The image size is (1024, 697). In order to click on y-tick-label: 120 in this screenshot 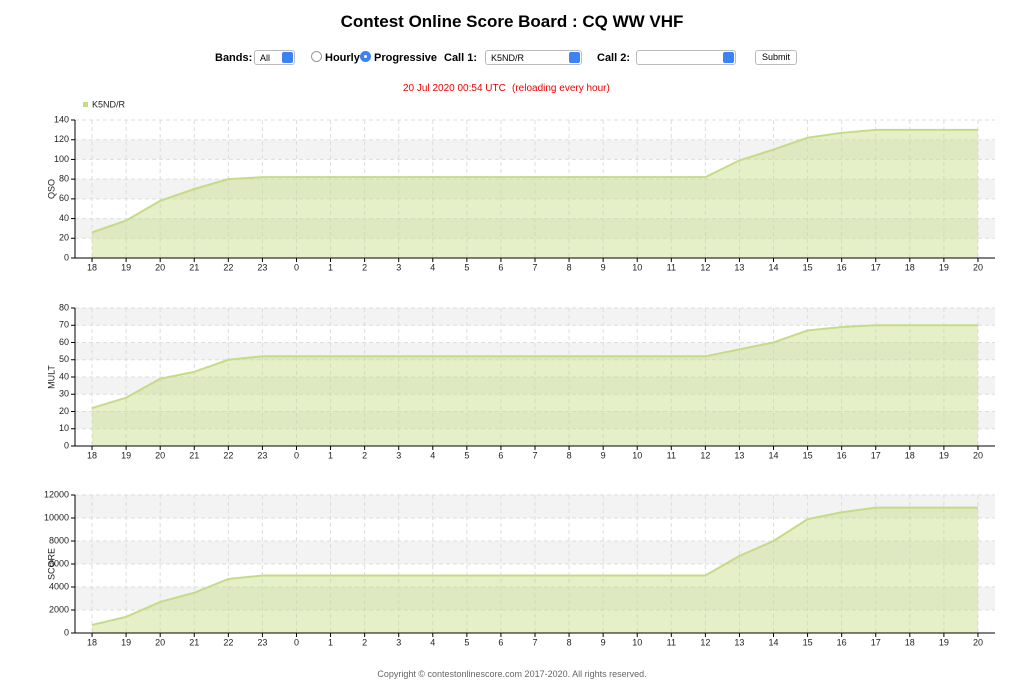, I will do `click(61, 139)`.